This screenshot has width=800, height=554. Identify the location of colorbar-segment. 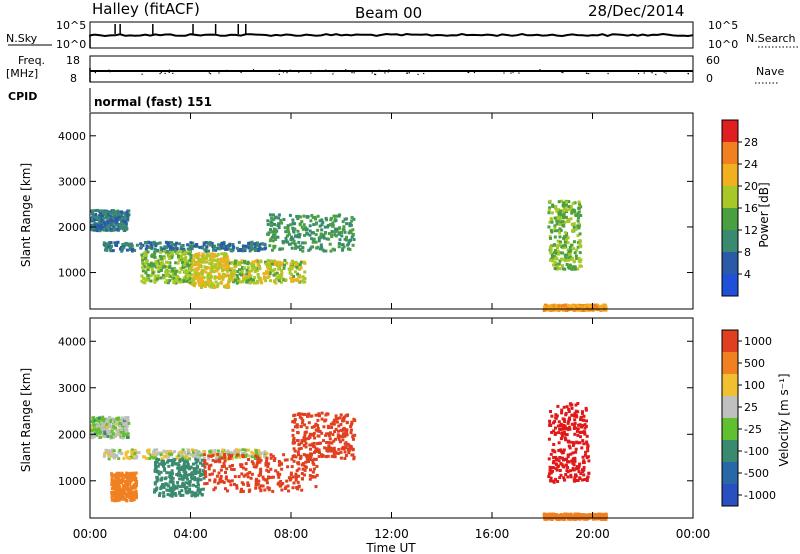
(730, 219).